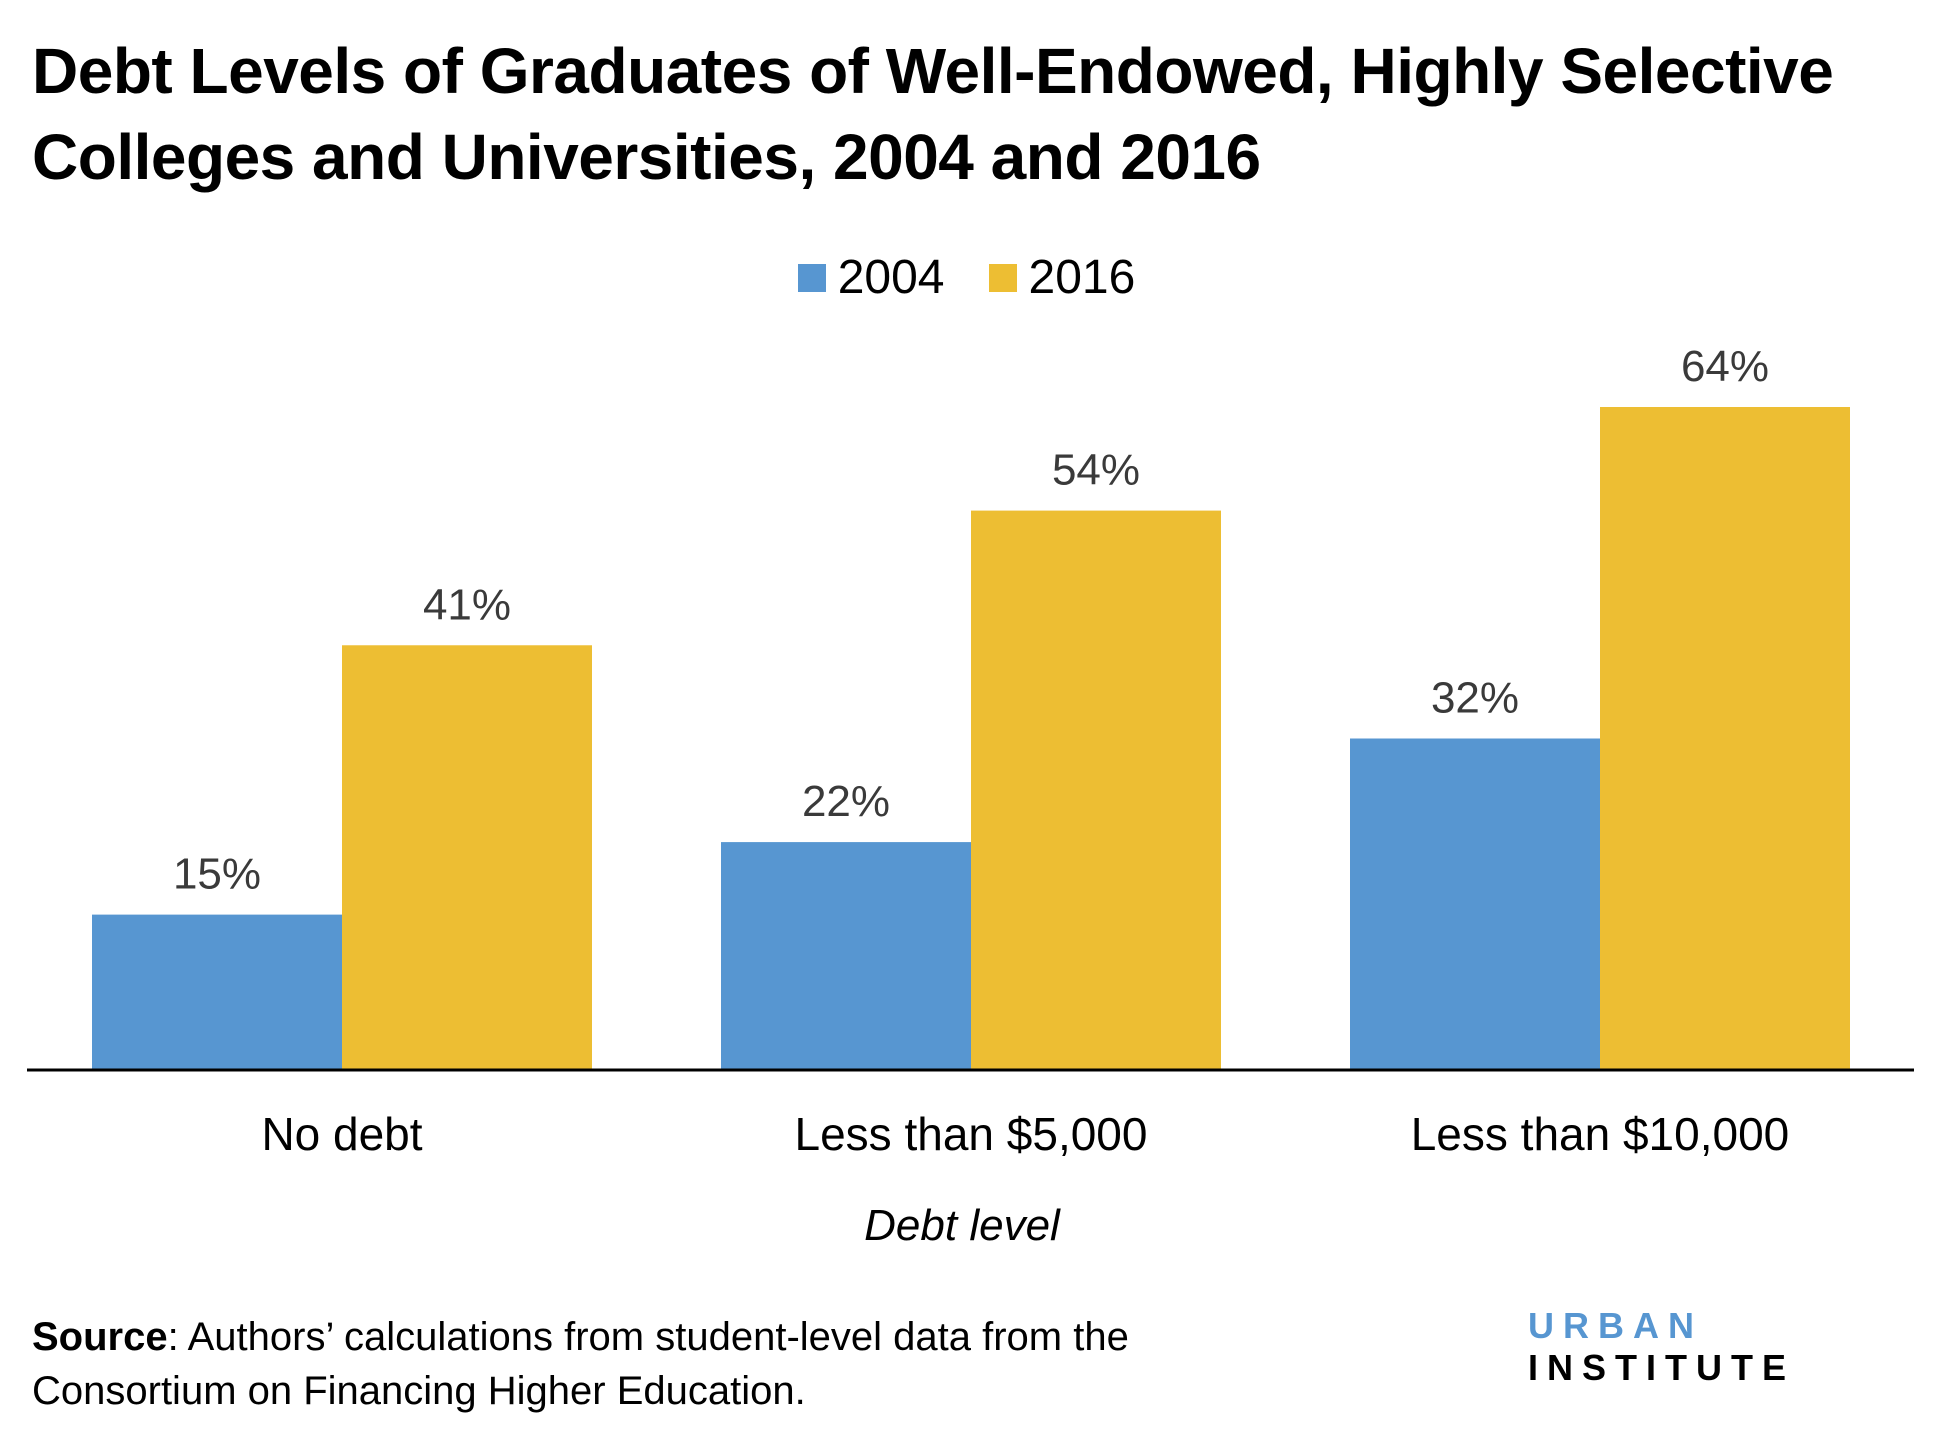  I want to click on source-label: Source, so click(100, 1337).